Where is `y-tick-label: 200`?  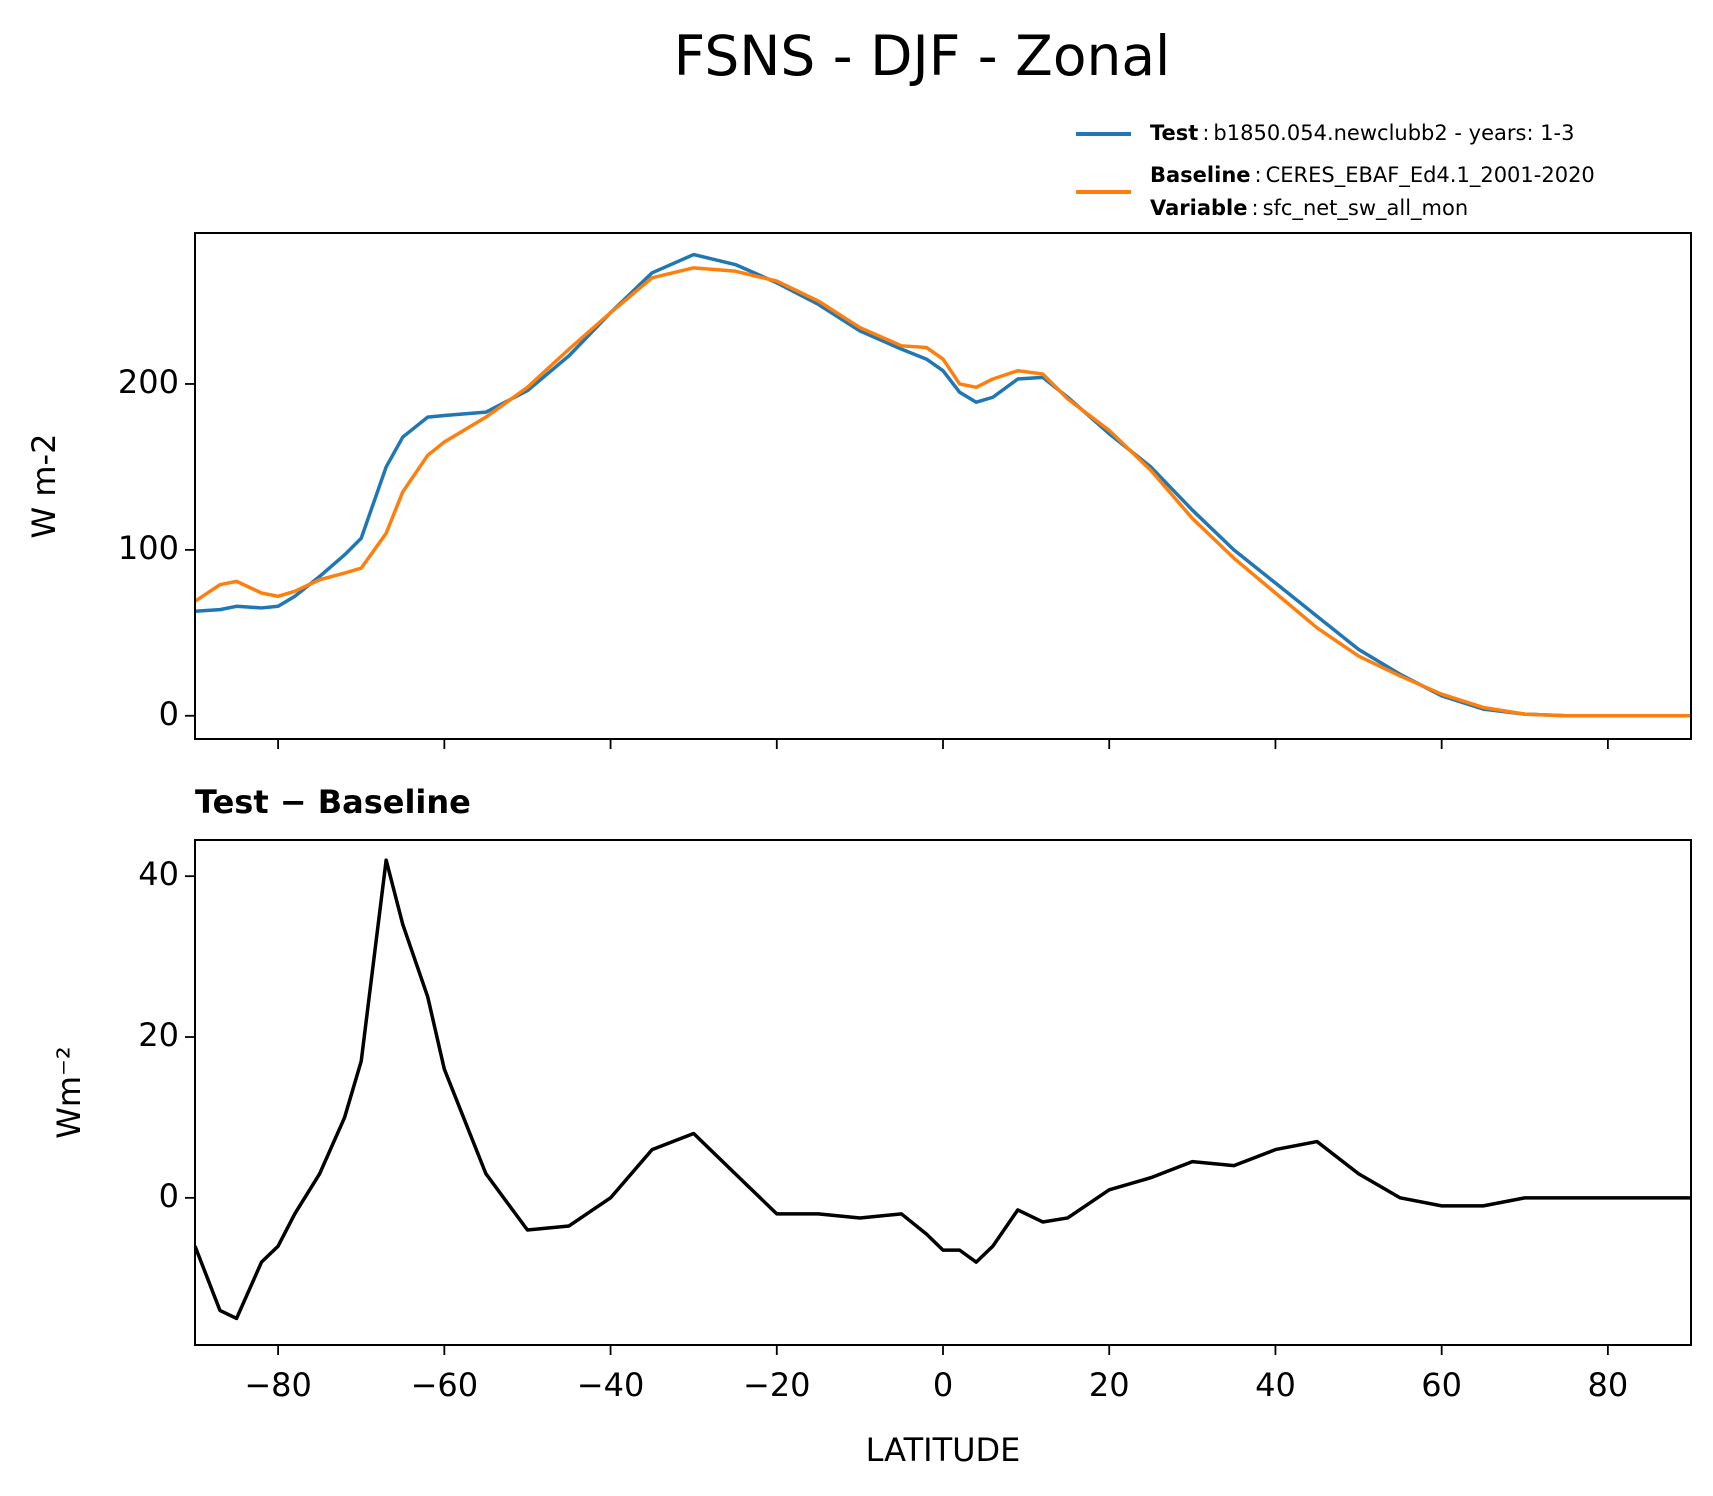 y-tick-label: 200 is located at coordinates (148, 382).